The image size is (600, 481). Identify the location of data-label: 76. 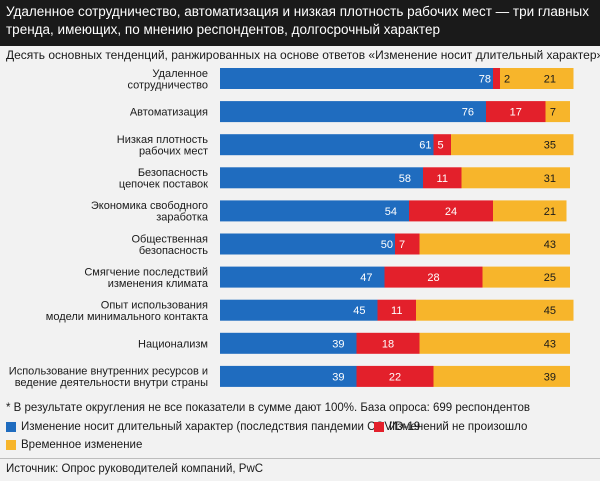
(468, 113).